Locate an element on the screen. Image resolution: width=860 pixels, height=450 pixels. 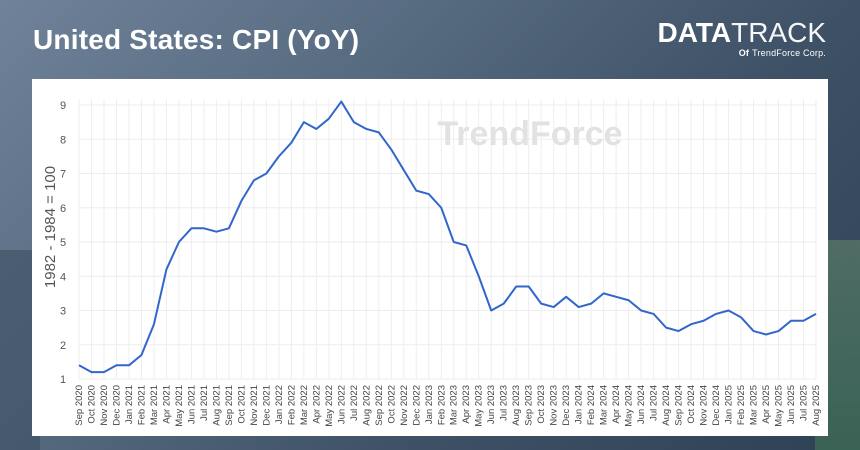
y-tick-label: 3 is located at coordinates (63, 312).